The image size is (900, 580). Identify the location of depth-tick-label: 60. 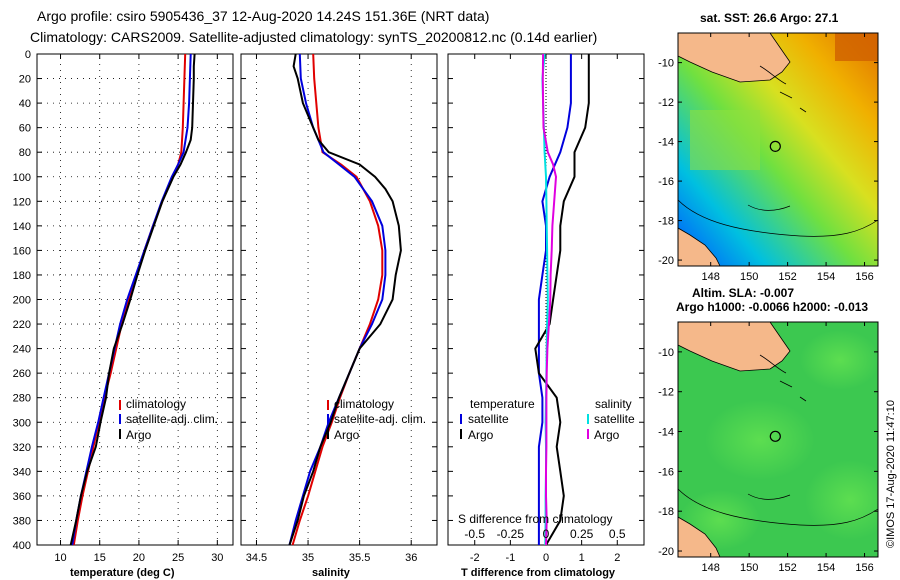
(25, 129).